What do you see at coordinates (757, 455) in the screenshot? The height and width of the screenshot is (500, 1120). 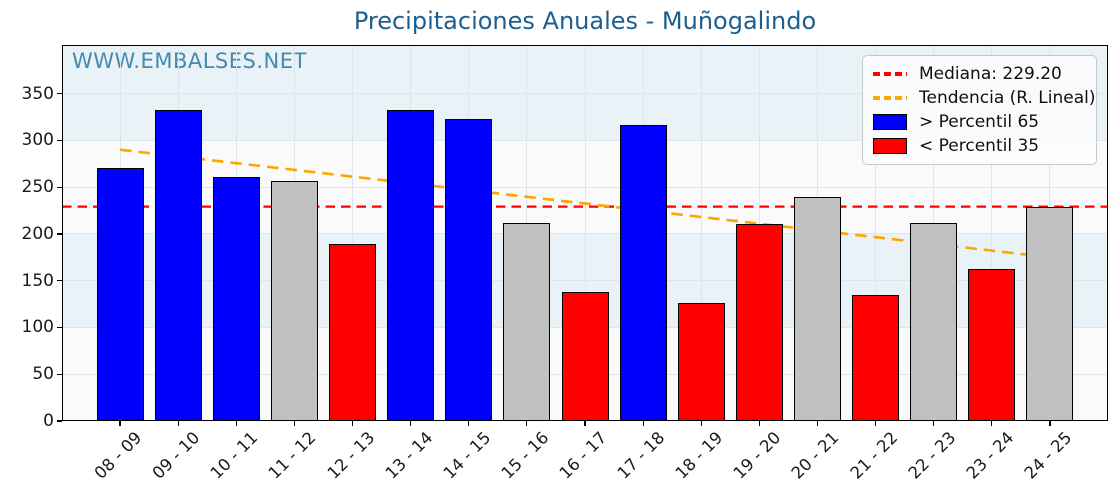 I see `x-tick-label: 19 - 20` at bounding box center [757, 455].